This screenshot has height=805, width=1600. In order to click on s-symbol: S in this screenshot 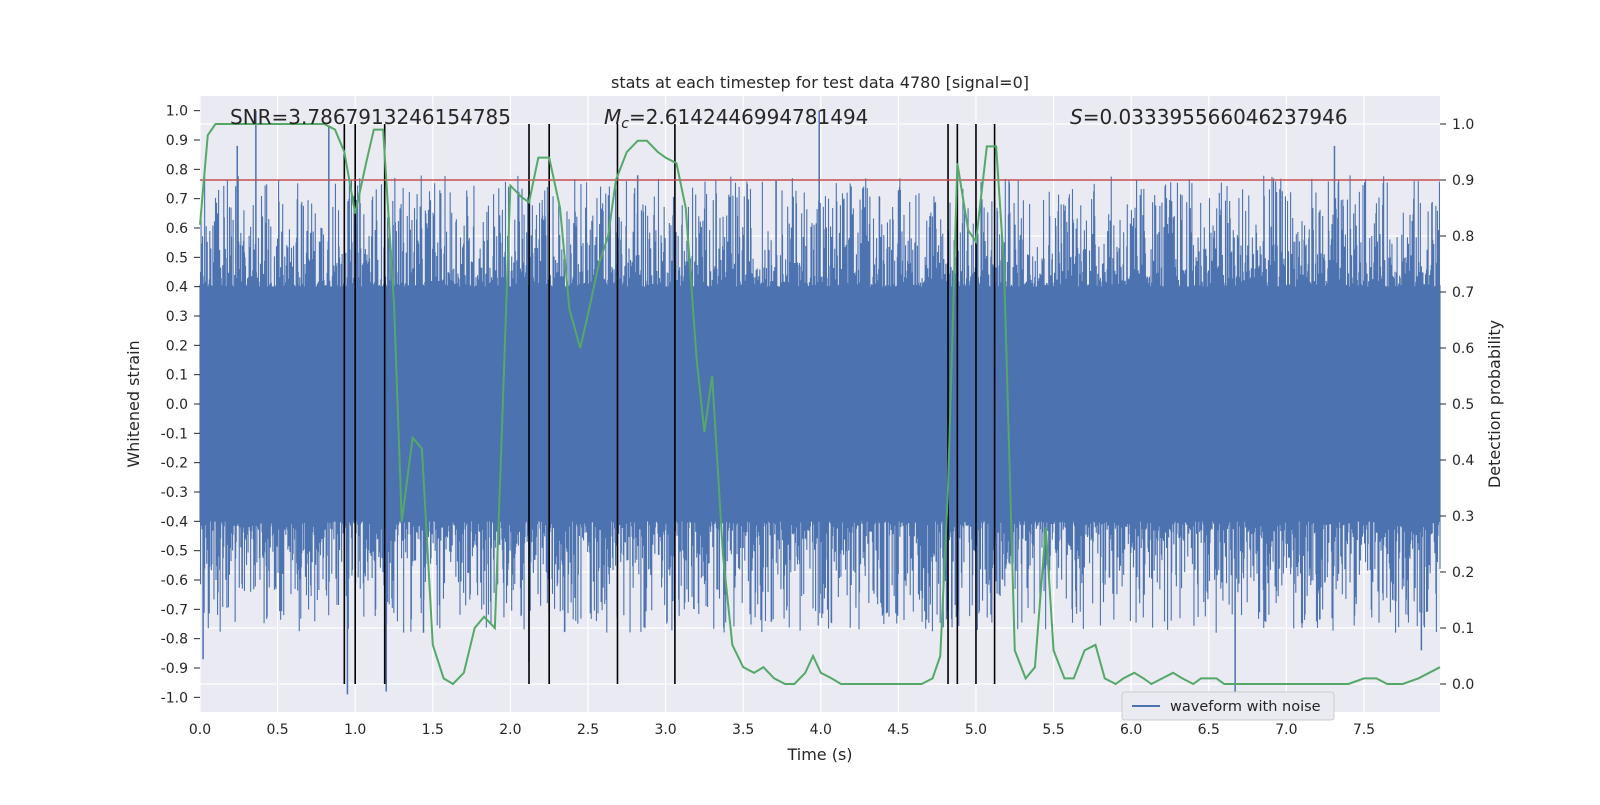, I will do `click(1076, 117)`.